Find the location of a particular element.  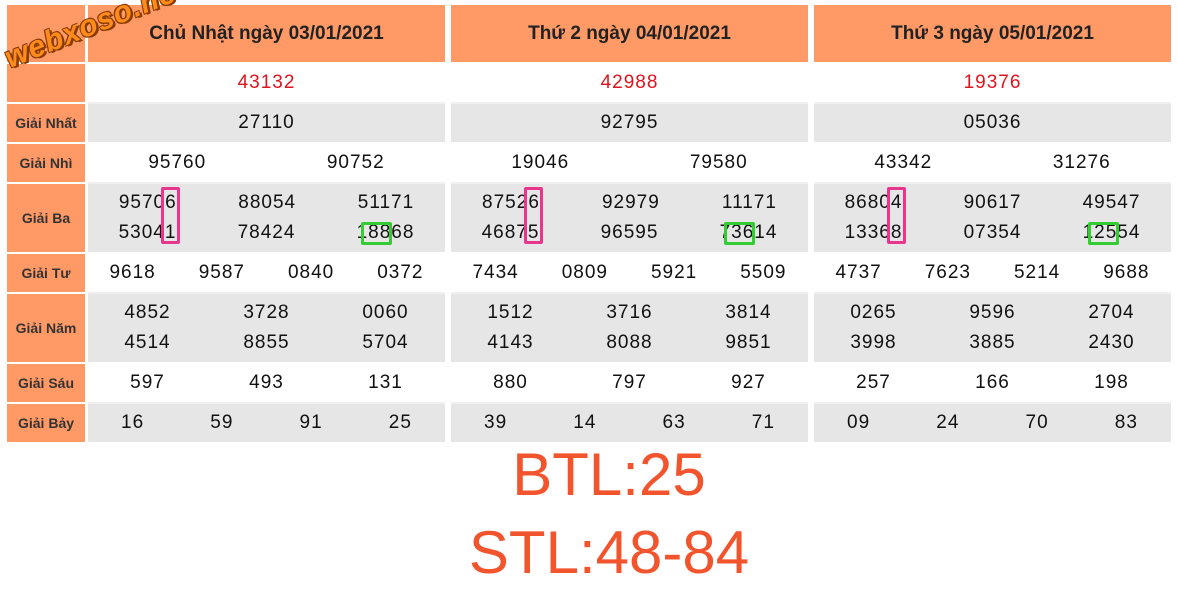

prize-number: 9851 is located at coordinates (748, 342).